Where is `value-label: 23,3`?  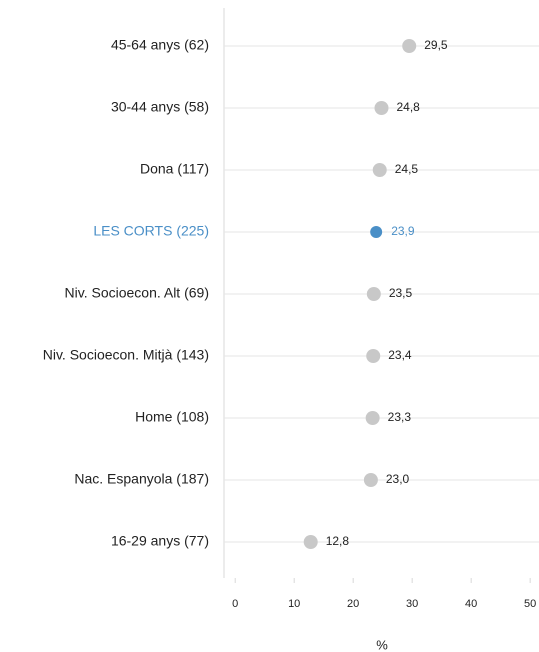
value-label: 23,3 is located at coordinates (400, 417).